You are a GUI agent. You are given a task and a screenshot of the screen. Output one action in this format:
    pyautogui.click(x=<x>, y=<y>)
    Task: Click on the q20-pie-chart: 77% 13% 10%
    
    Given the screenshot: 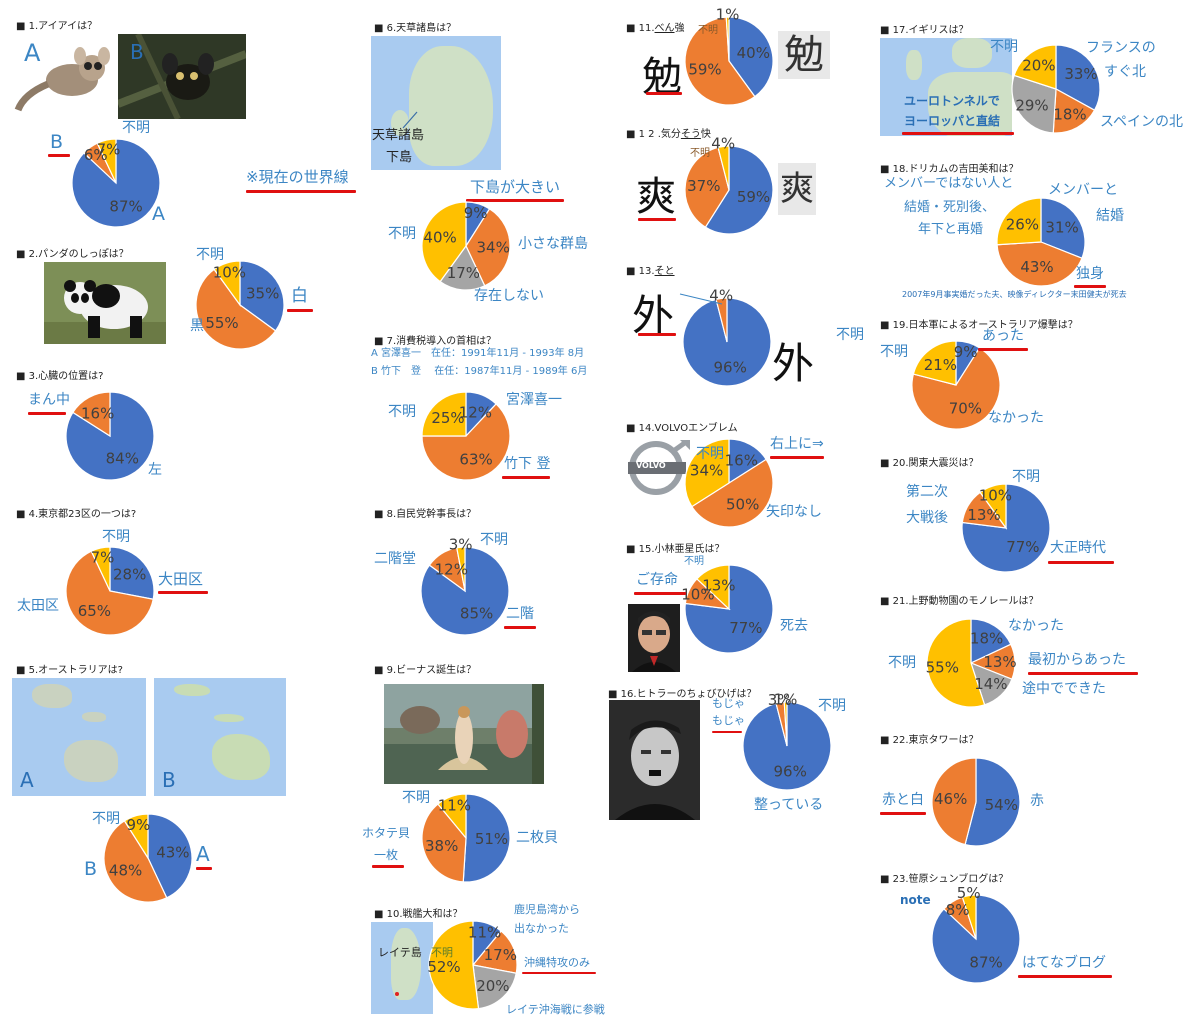 What is the action you would take?
    pyautogui.click(x=1006, y=528)
    